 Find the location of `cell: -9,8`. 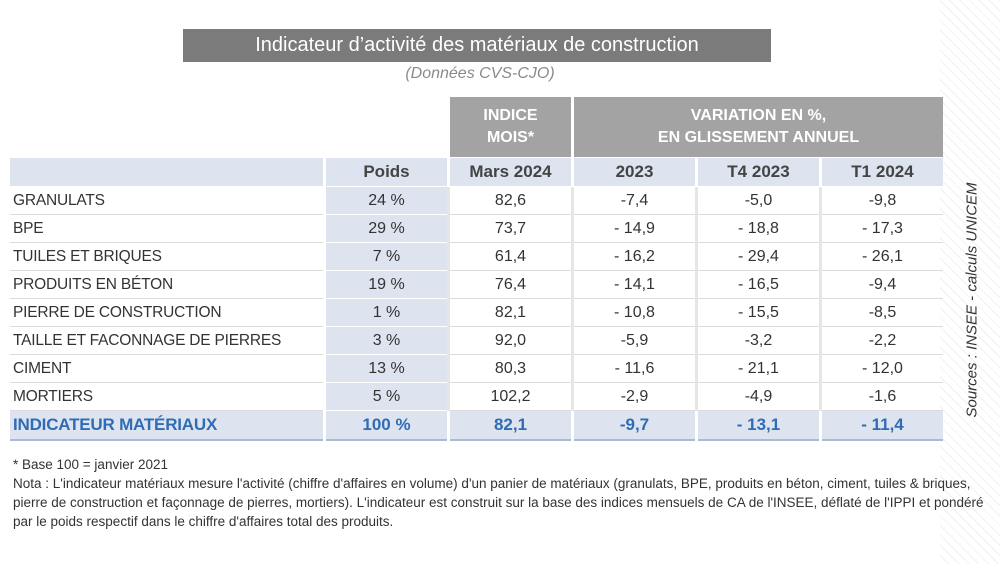

cell: -9,8 is located at coordinates (881, 200).